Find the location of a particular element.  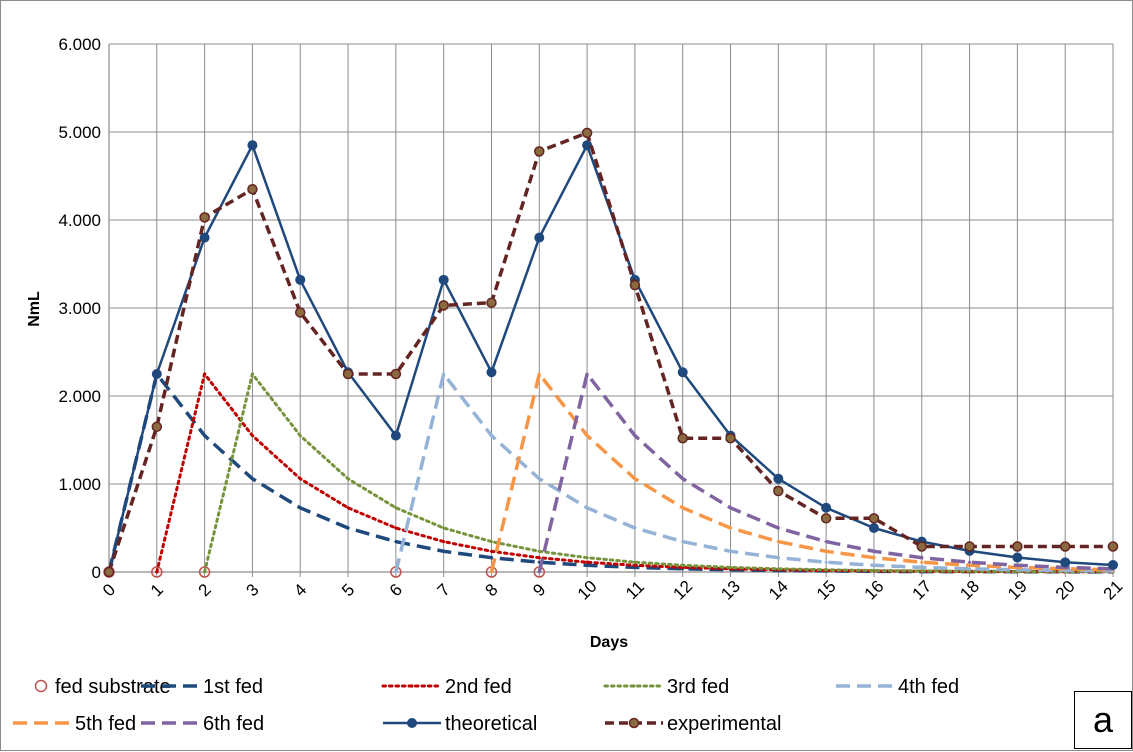

y-axis-title: NmL is located at coordinates (34, 309).